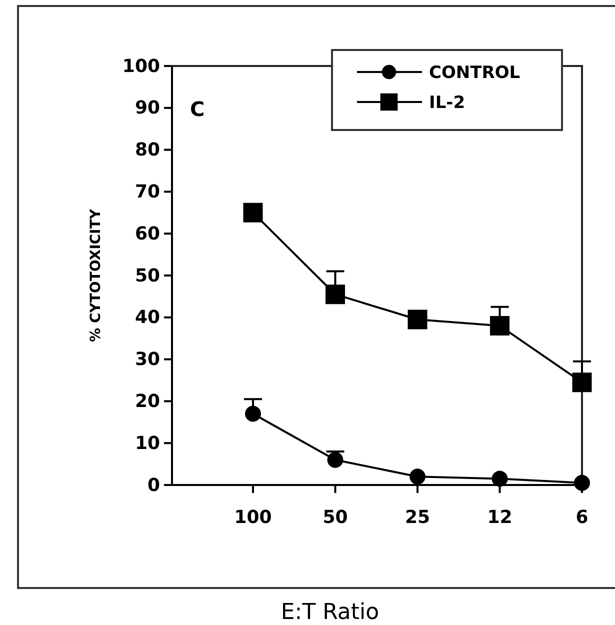 The width and height of the screenshot is (615, 625). Describe the element at coordinates (147, 359) in the screenshot. I see `y-tick-label: 30` at that location.